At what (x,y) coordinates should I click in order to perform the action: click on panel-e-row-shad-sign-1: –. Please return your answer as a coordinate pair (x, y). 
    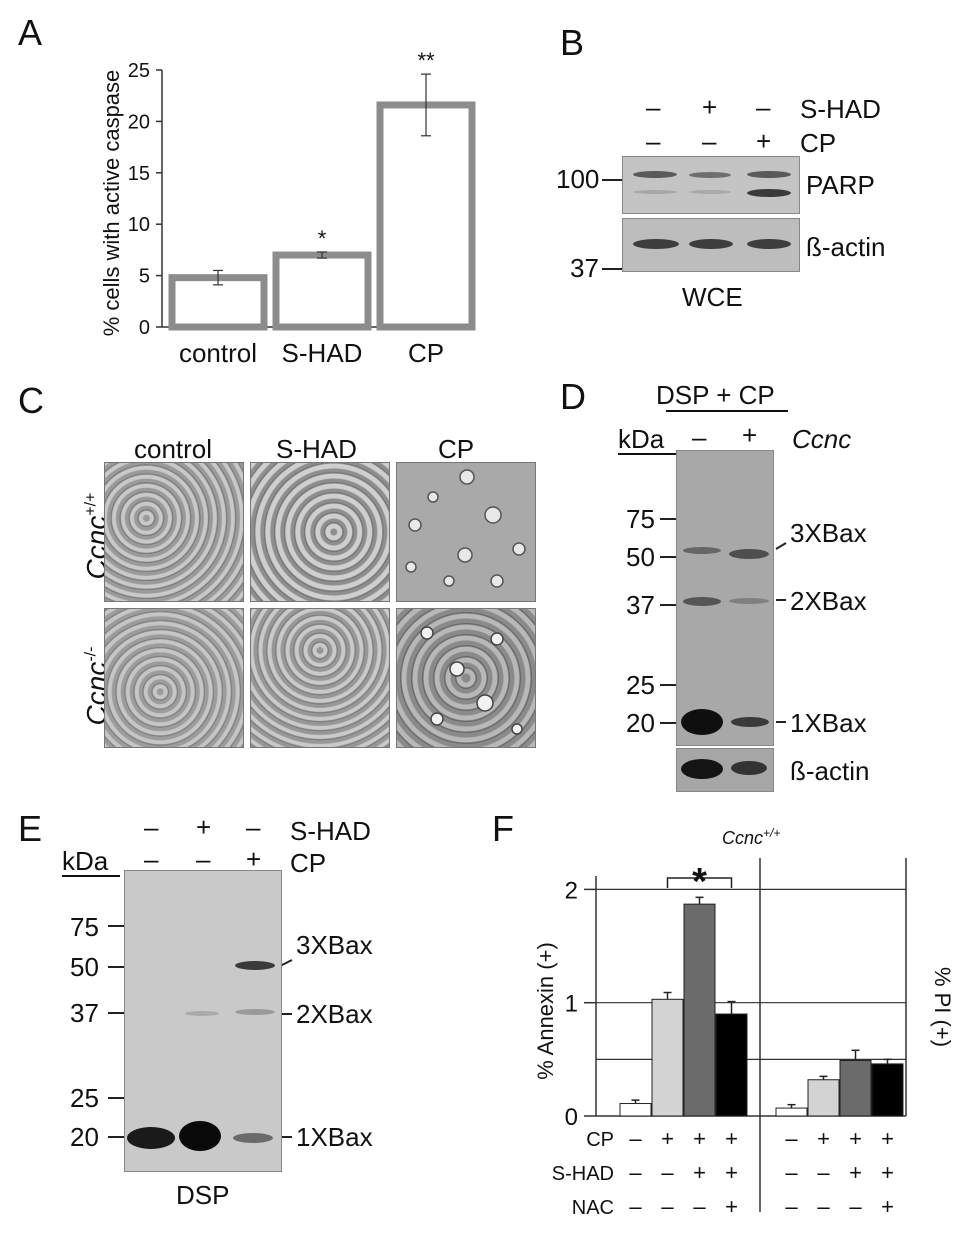
    Looking at the image, I should click on (151, 827).